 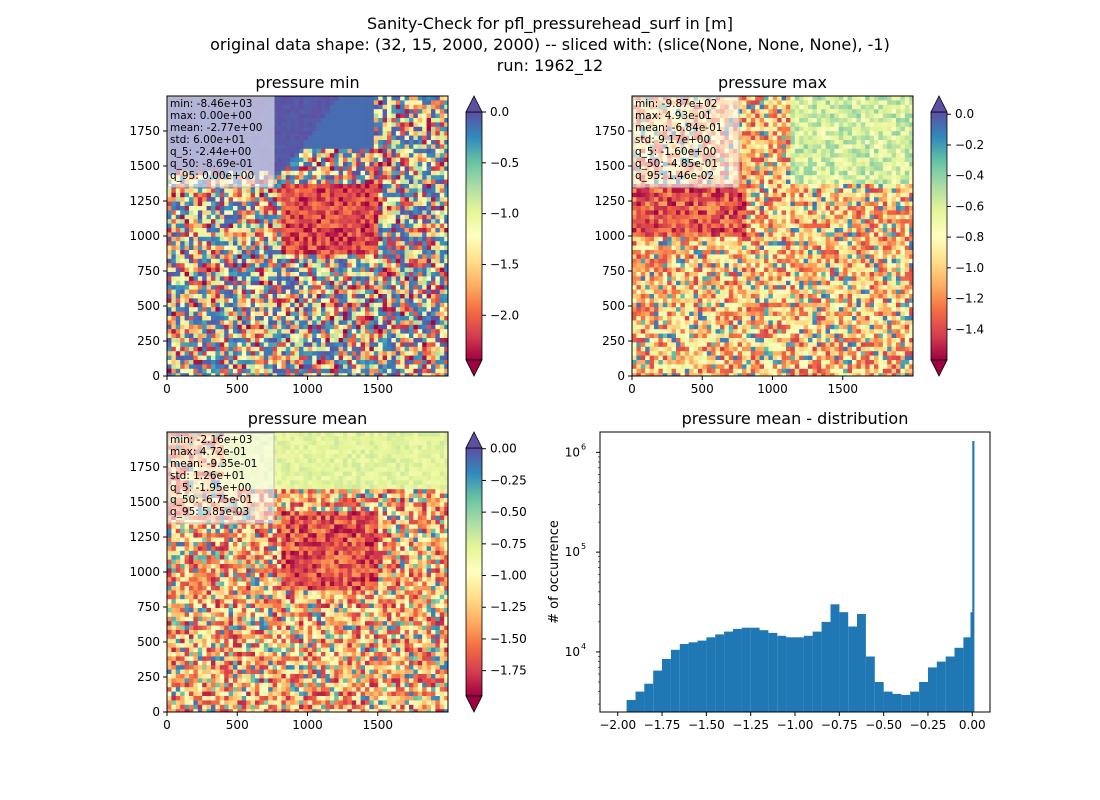 What do you see at coordinates (674, 176) in the screenshot?
I see `stats-line: q_95: 1.46e-02` at bounding box center [674, 176].